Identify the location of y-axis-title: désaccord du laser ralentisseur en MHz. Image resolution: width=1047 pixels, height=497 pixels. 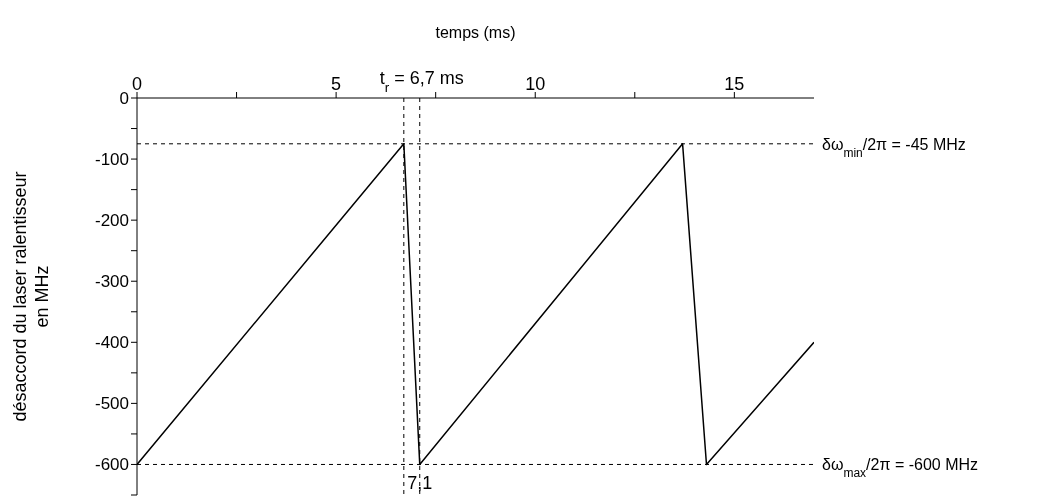
(31, 296).